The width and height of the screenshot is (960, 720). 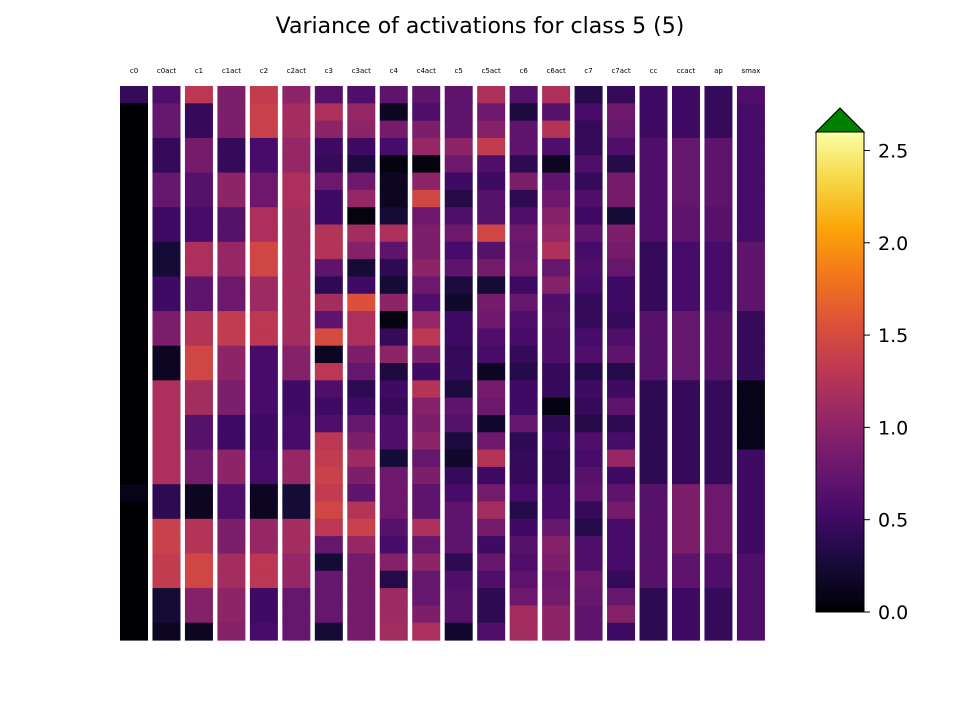 What do you see at coordinates (750, 363) in the screenshot?
I see `heatmap-column-smax` at bounding box center [750, 363].